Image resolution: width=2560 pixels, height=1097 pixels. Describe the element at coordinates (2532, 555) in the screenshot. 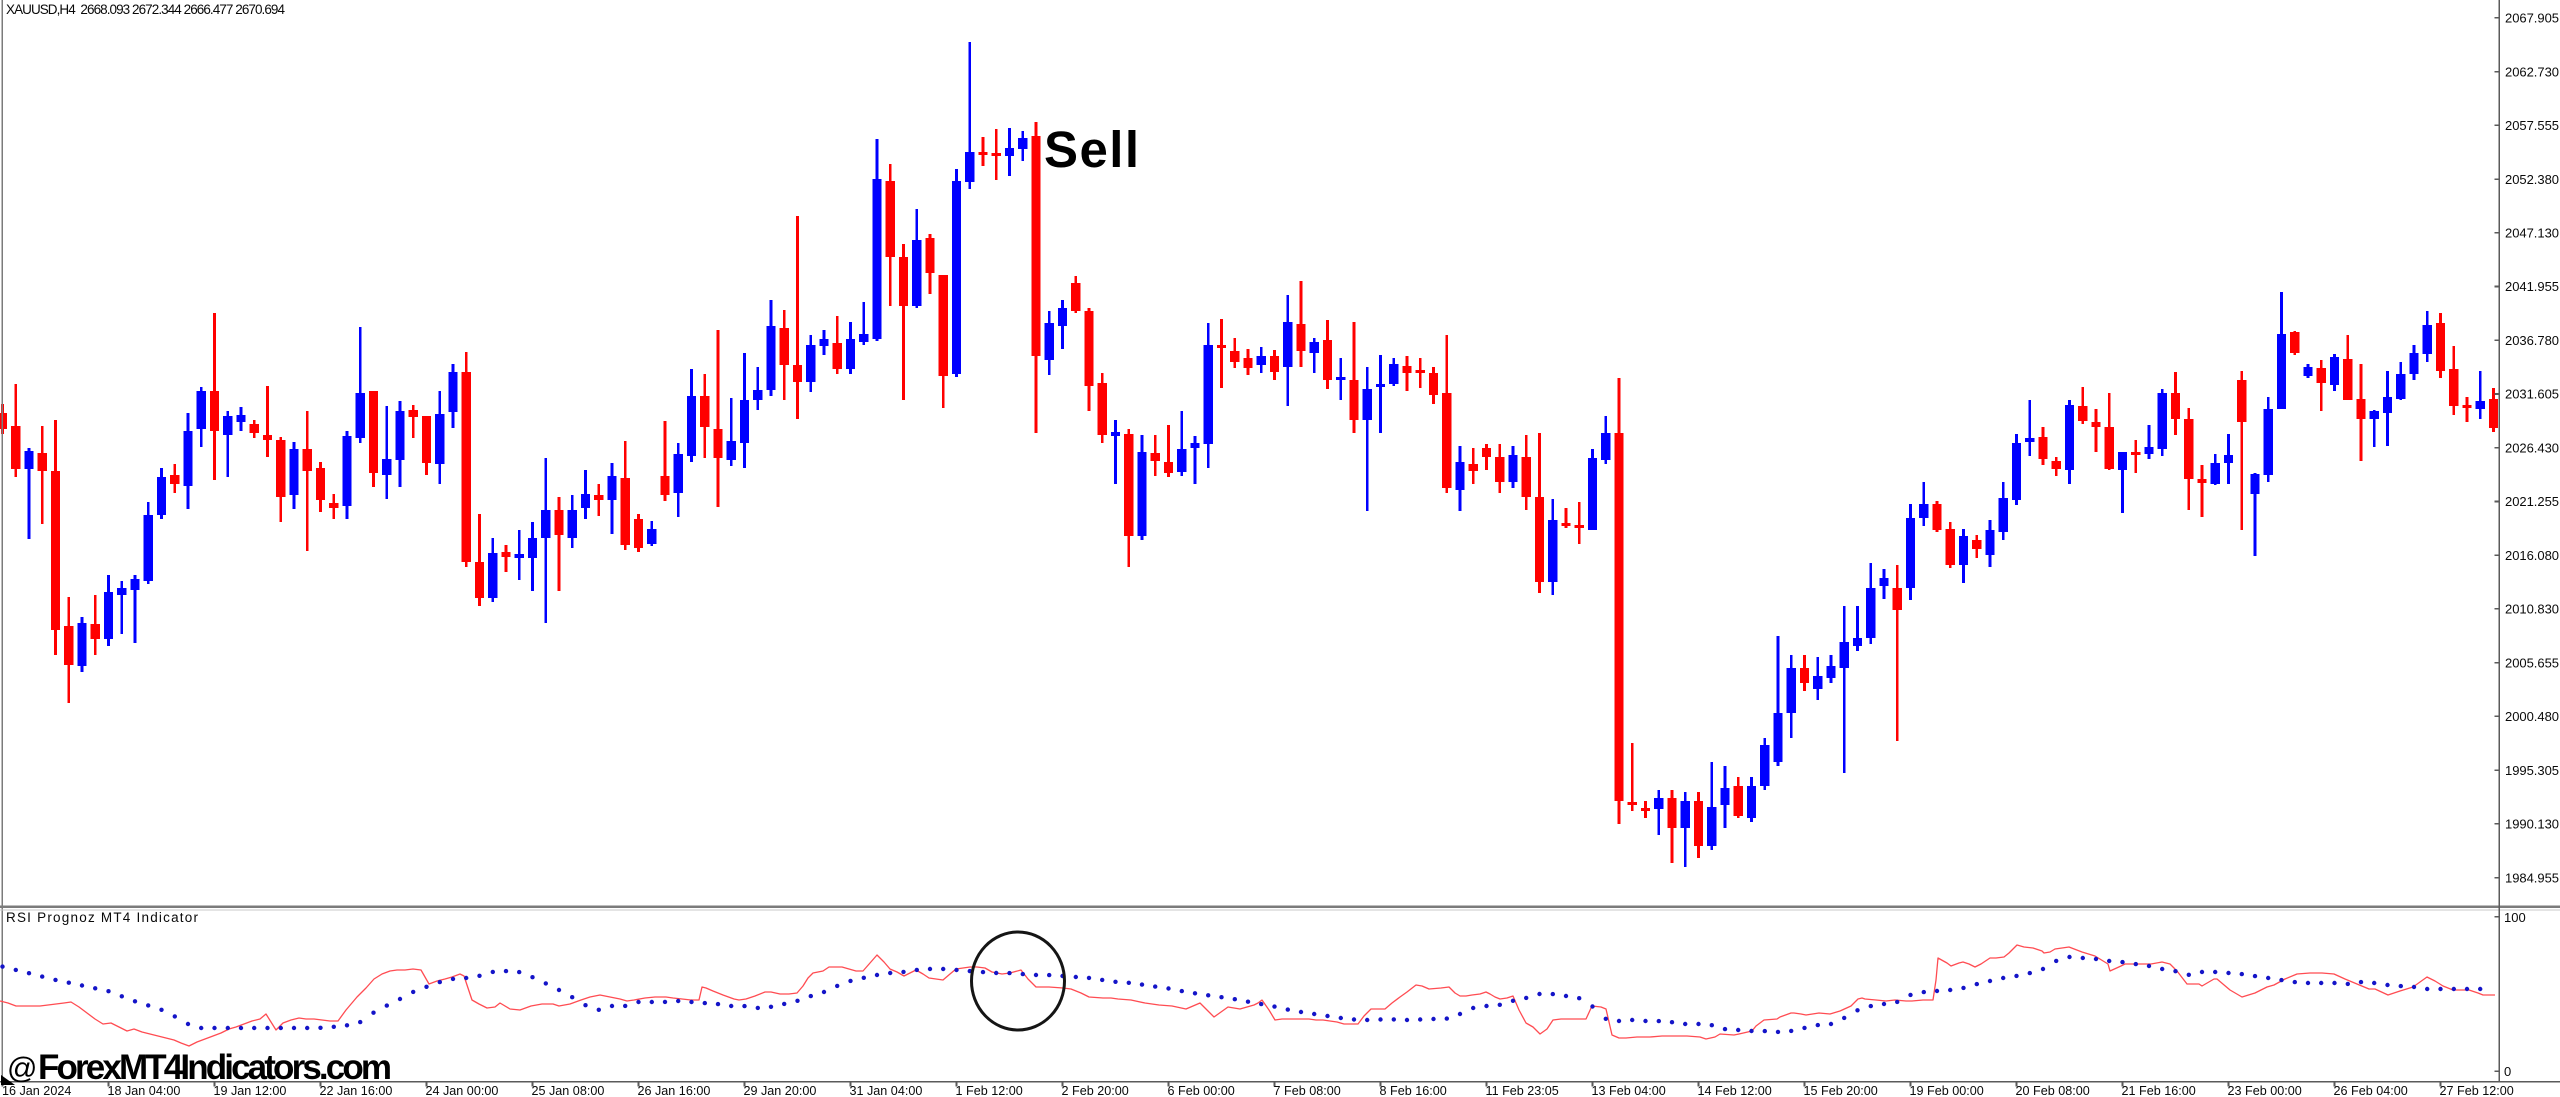

I see `svg-text: 2016.080` at that location.